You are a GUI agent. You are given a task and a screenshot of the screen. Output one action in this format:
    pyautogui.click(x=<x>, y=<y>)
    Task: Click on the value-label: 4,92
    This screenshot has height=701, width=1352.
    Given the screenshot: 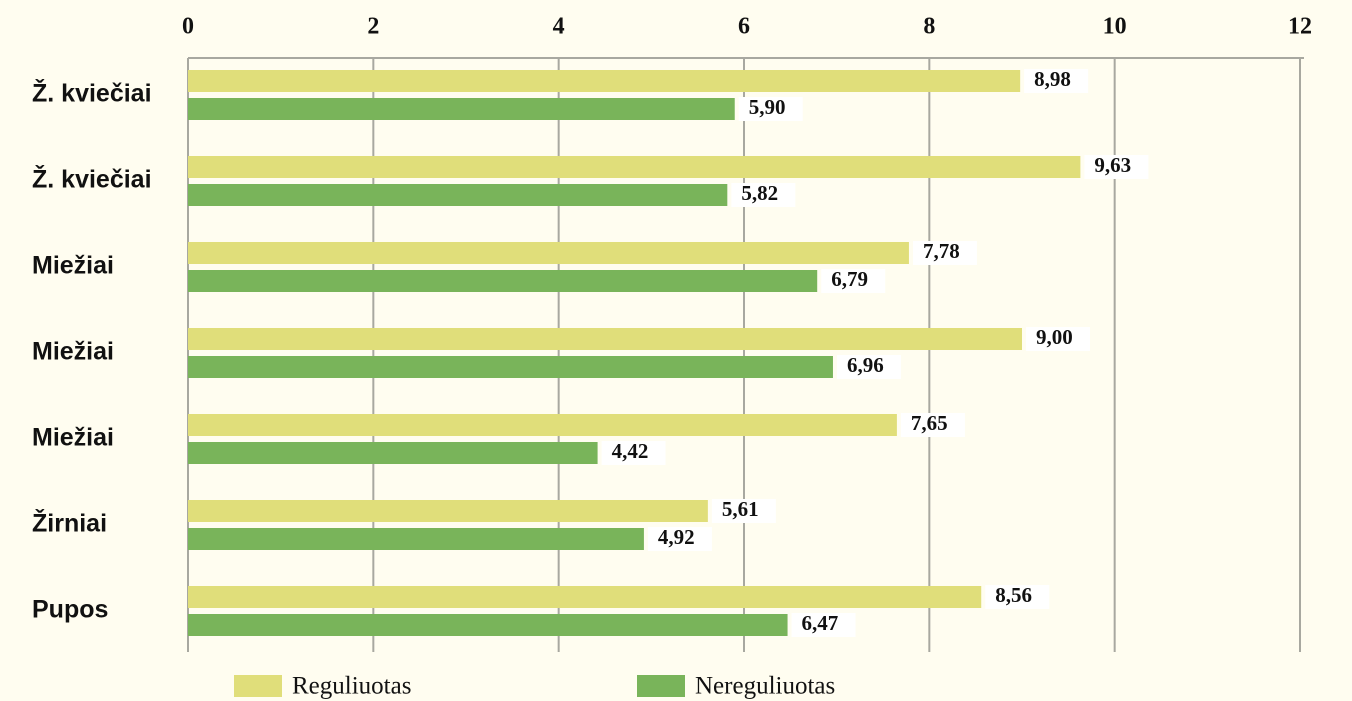 What is the action you would take?
    pyautogui.click(x=676, y=537)
    